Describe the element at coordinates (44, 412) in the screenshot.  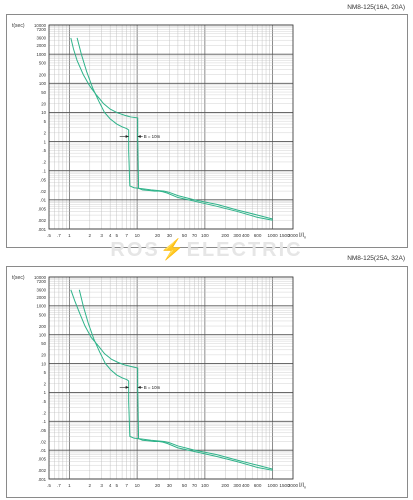
I see `y-tick-label: .2` at that location.